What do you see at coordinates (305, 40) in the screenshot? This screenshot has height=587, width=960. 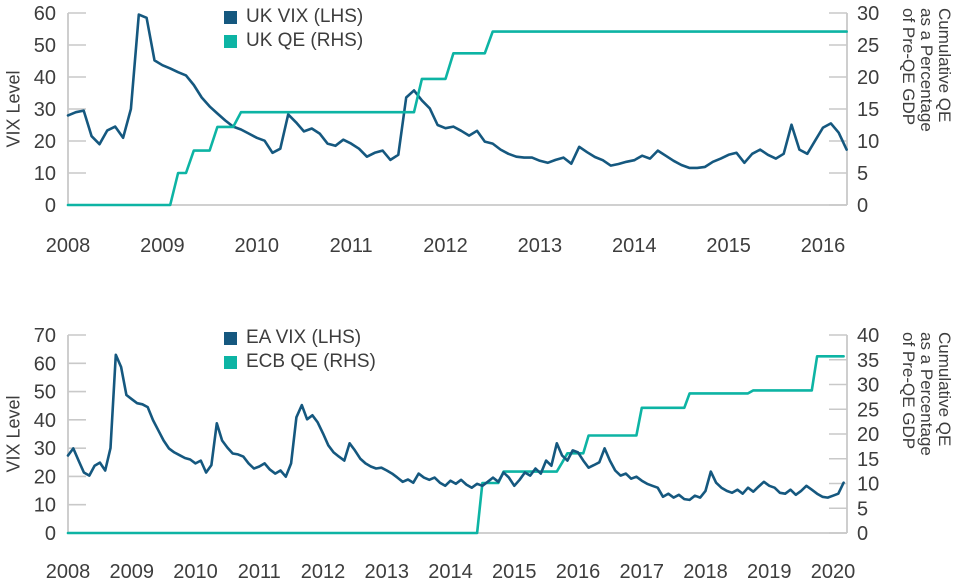 I see `uk-qe-legend-label: UK QE (RHS)` at bounding box center [305, 40].